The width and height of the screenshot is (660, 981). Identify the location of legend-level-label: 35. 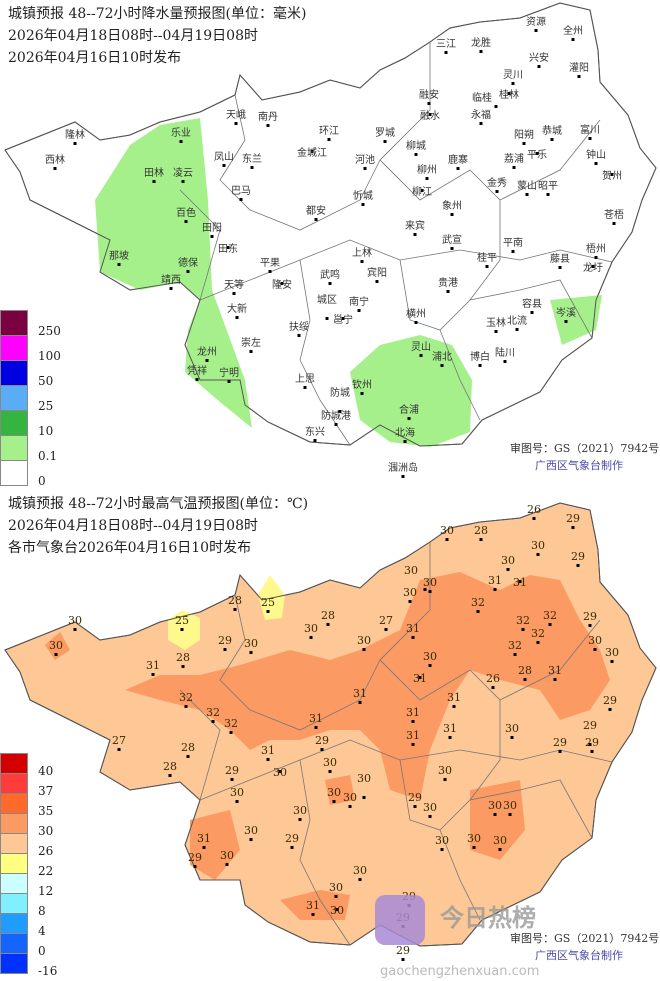
(46, 811).